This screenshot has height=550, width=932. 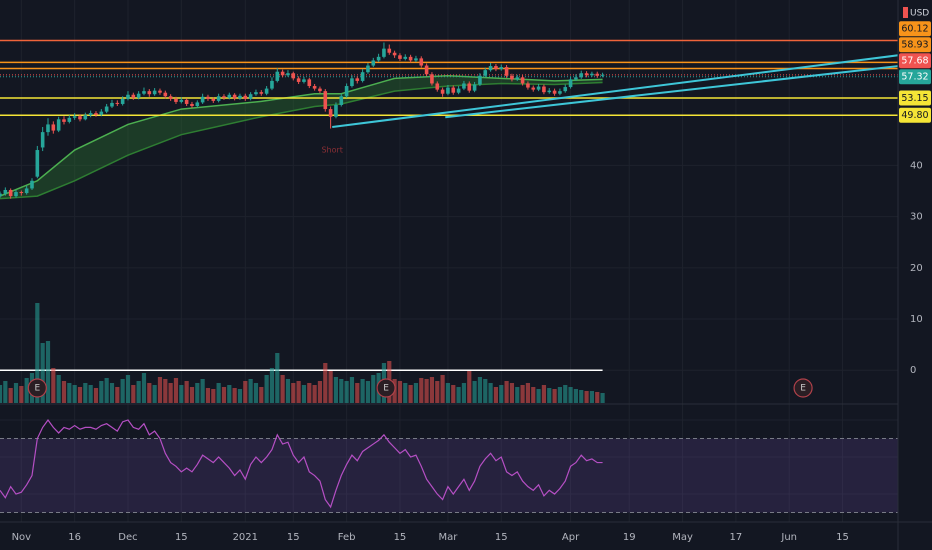 I want to click on price-label: 49.80, so click(x=914, y=115).